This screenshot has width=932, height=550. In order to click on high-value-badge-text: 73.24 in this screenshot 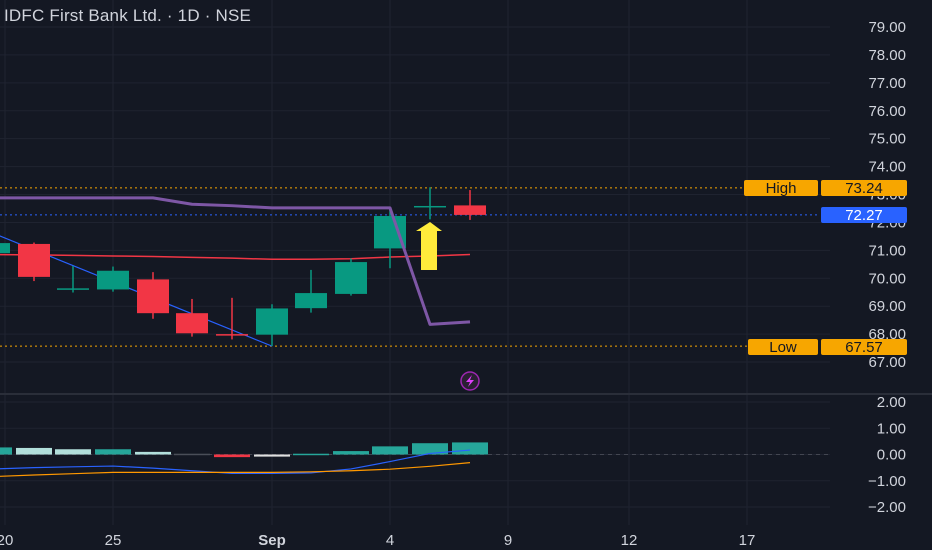, I will do `click(864, 188)`.